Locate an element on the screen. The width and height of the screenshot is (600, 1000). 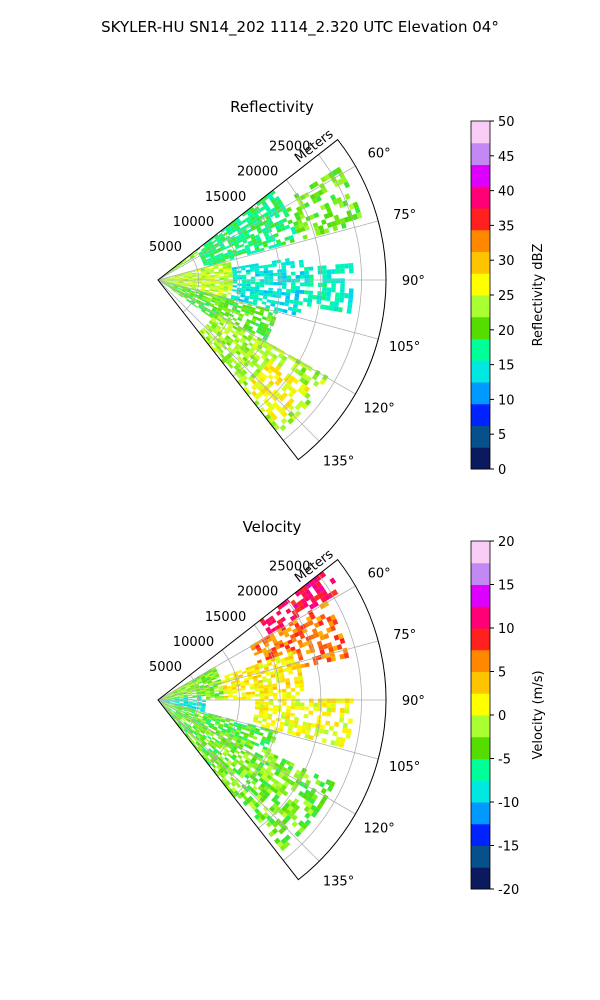
reflectivity-azimuth-line is located at coordinates (256, 223).